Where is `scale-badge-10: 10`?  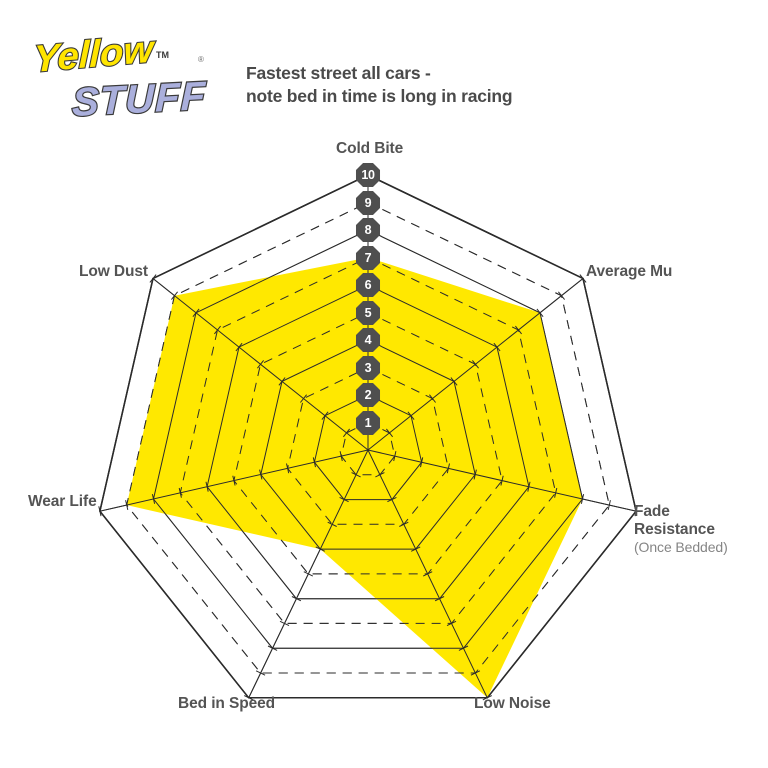 scale-badge-10: 10 is located at coordinates (368, 175).